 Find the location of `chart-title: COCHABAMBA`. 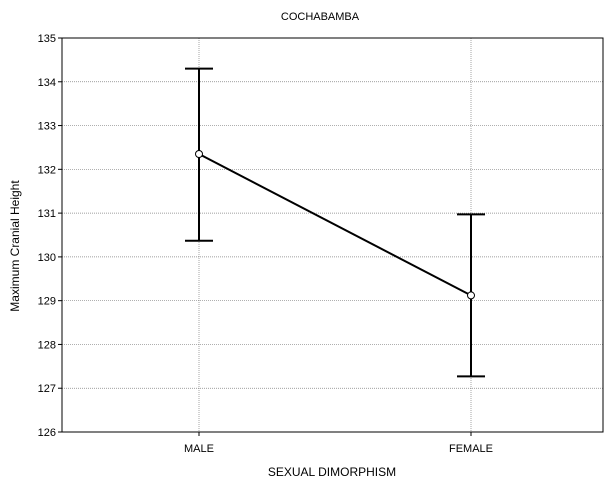

chart-title: COCHABAMBA is located at coordinates (320, 17).